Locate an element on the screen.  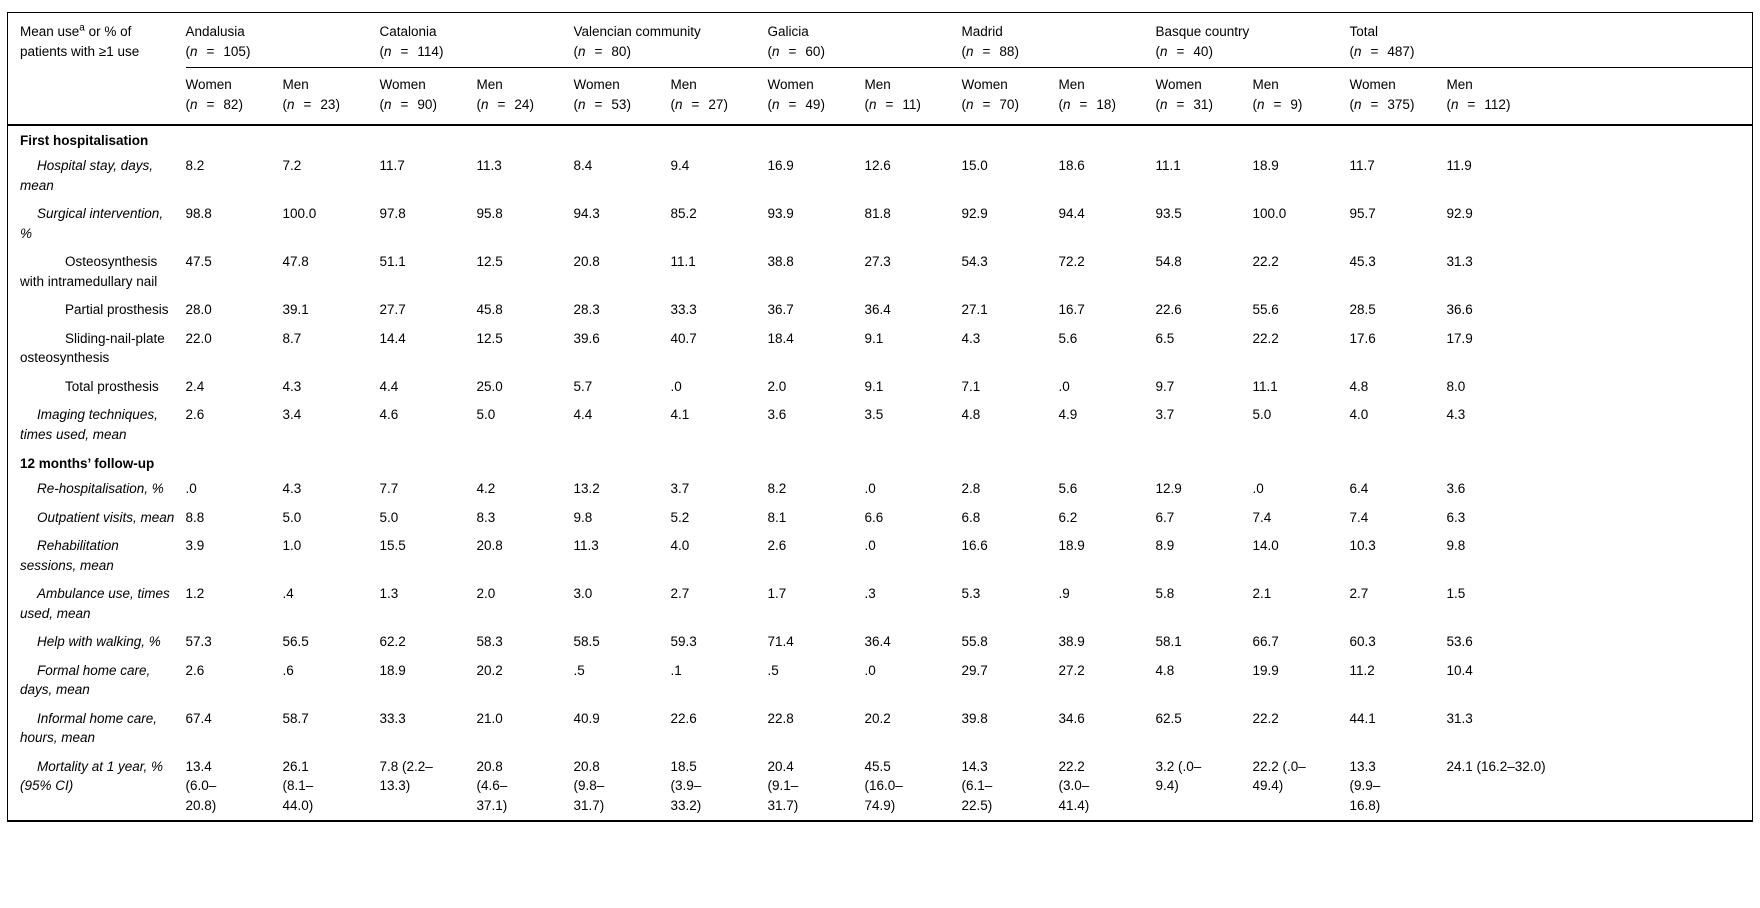
value-cell: .9 is located at coordinates (1064, 593).